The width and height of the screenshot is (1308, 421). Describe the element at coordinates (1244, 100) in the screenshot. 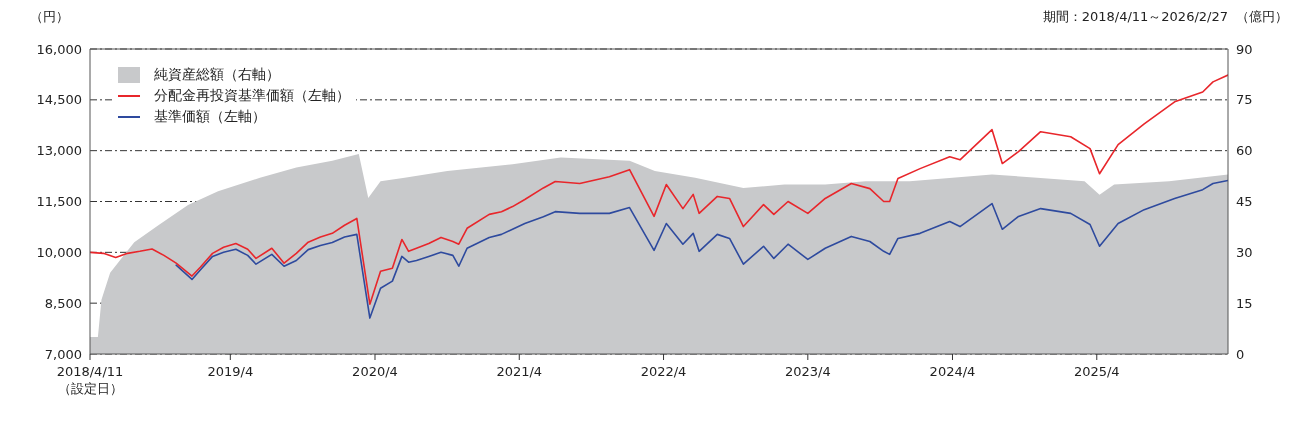

I see `y2-tick-label: 75` at that location.